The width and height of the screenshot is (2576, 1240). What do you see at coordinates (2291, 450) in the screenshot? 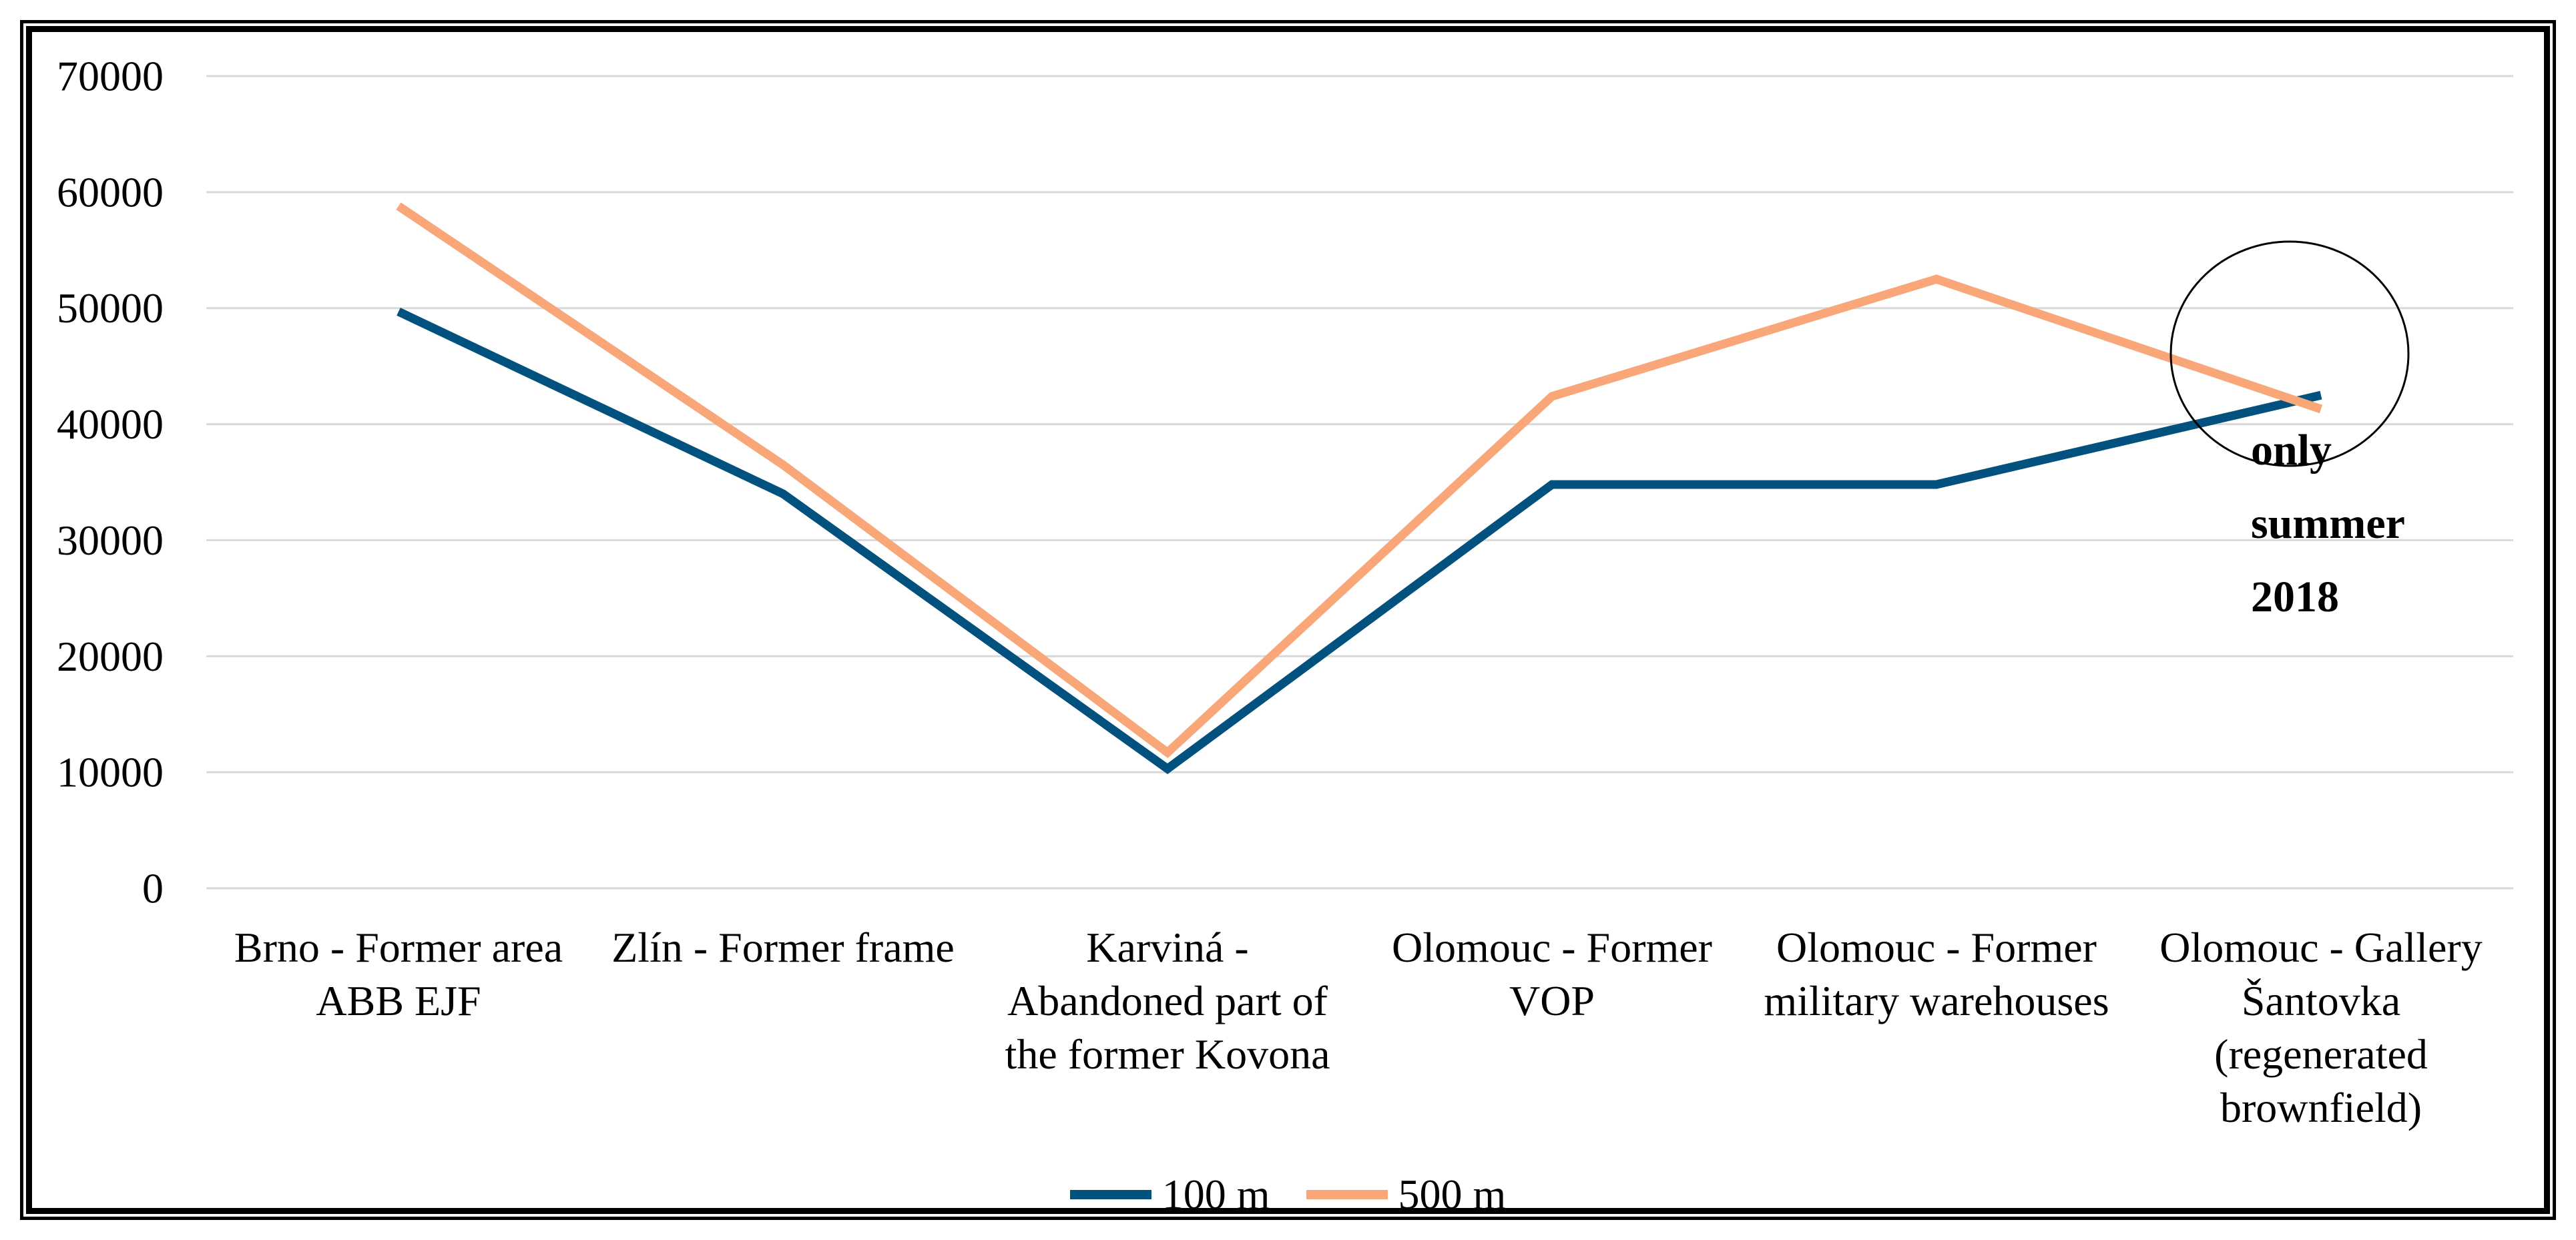
I see `annotation-line: only` at bounding box center [2291, 450].